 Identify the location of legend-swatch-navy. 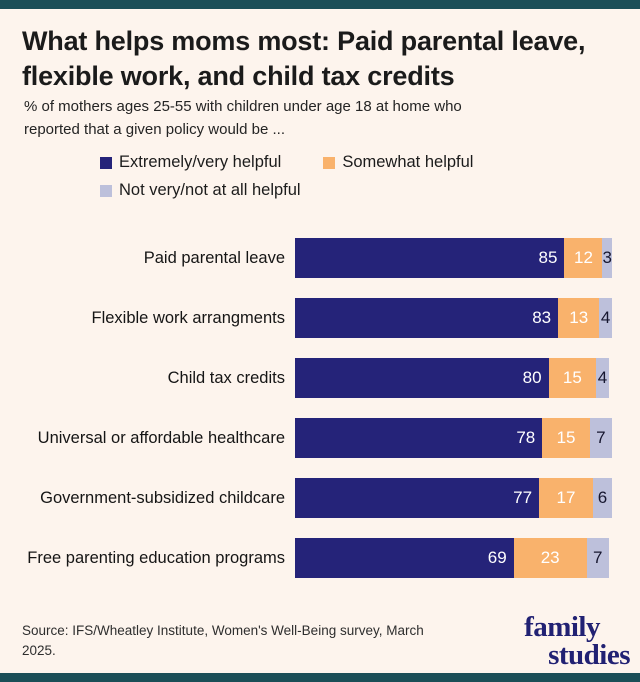
(106, 162).